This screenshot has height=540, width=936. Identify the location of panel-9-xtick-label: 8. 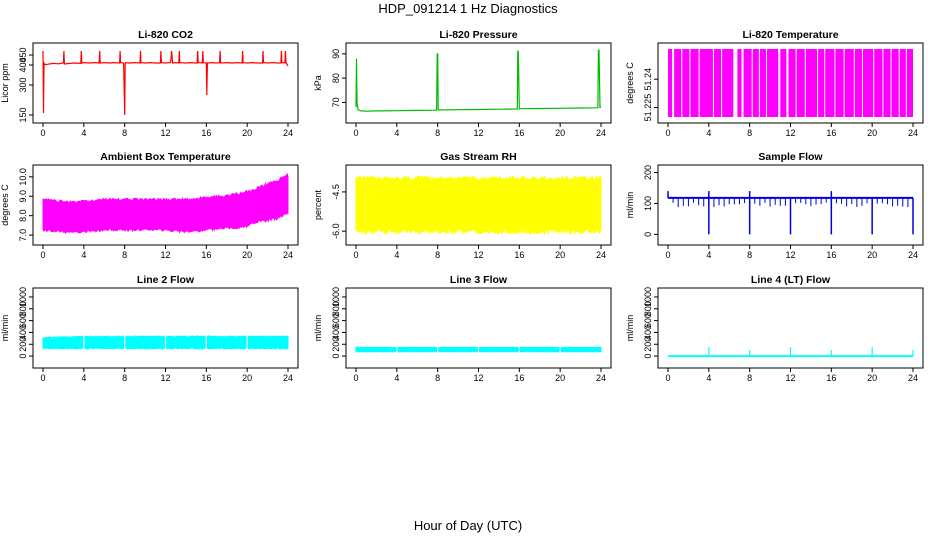
(749, 378).